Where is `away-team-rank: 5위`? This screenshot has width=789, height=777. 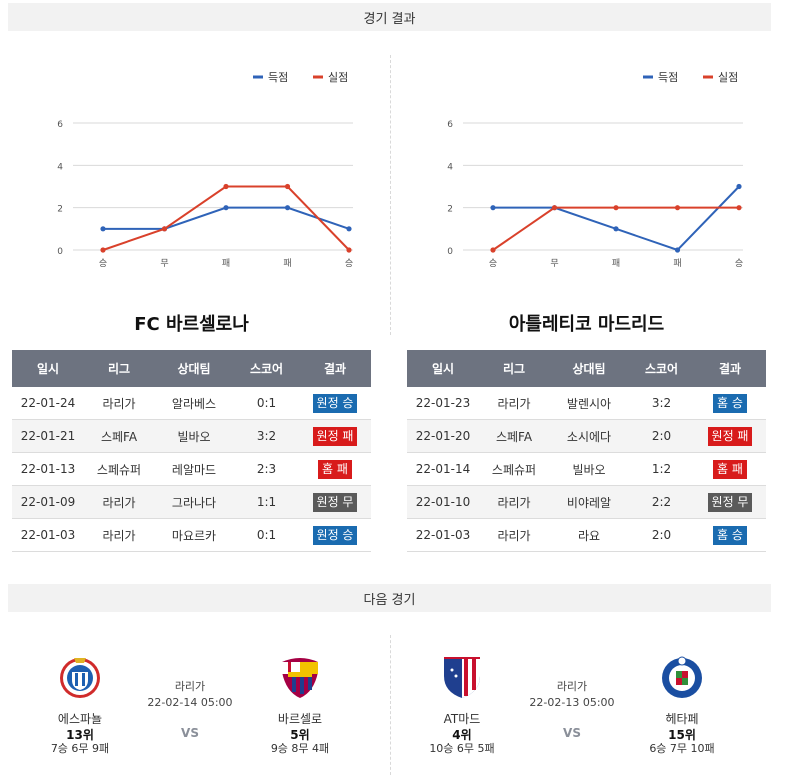
away-team-rank: 5위 is located at coordinates (300, 735).